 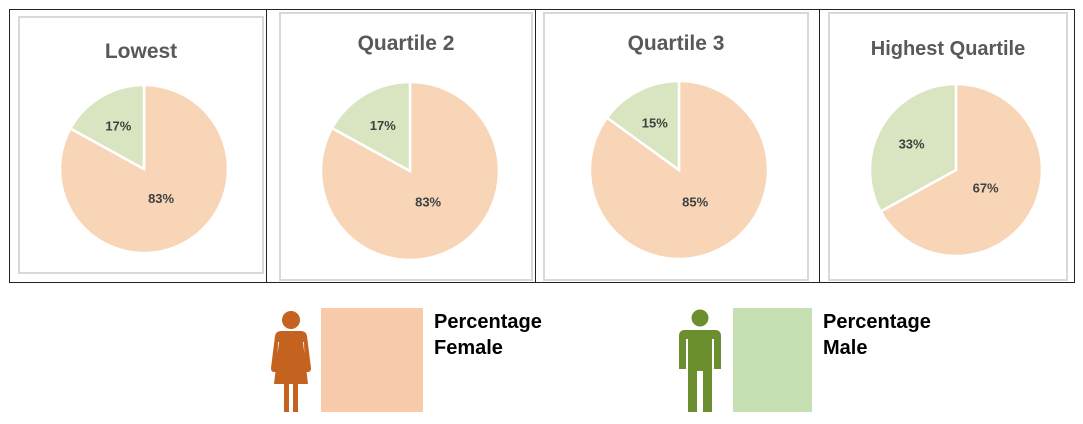 I want to click on legend-female: Percentage Female, so click(x=418, y=361).